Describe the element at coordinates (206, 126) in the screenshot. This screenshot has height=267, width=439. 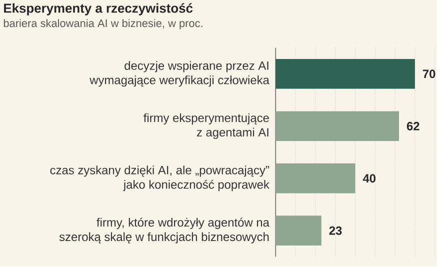
I see `y-tick-label: firmy eksperymentujące z agentami AI` at that location.